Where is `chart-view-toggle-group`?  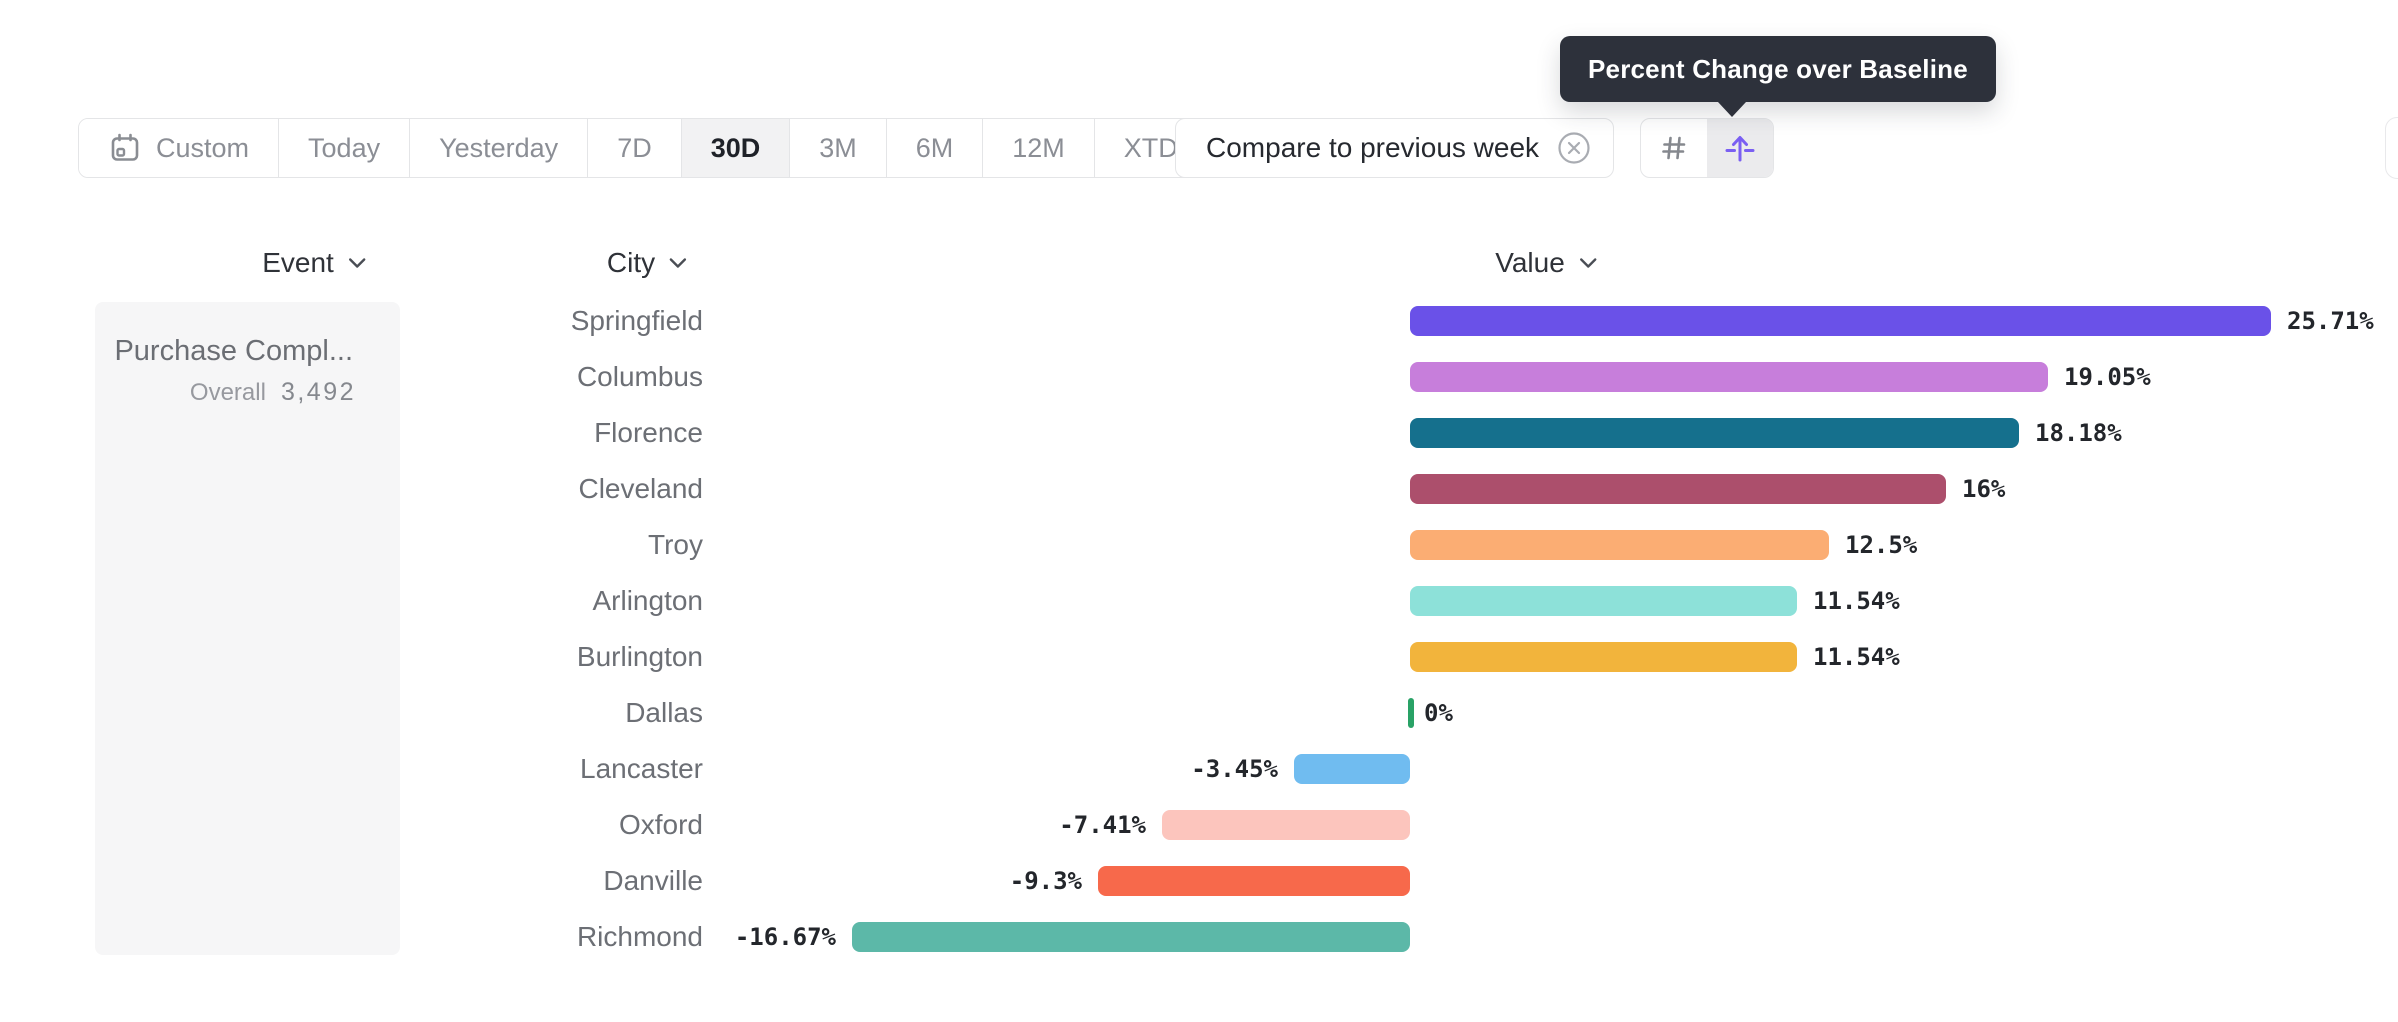
chart-view-toggle-group is located at coordinates (1707, 148).